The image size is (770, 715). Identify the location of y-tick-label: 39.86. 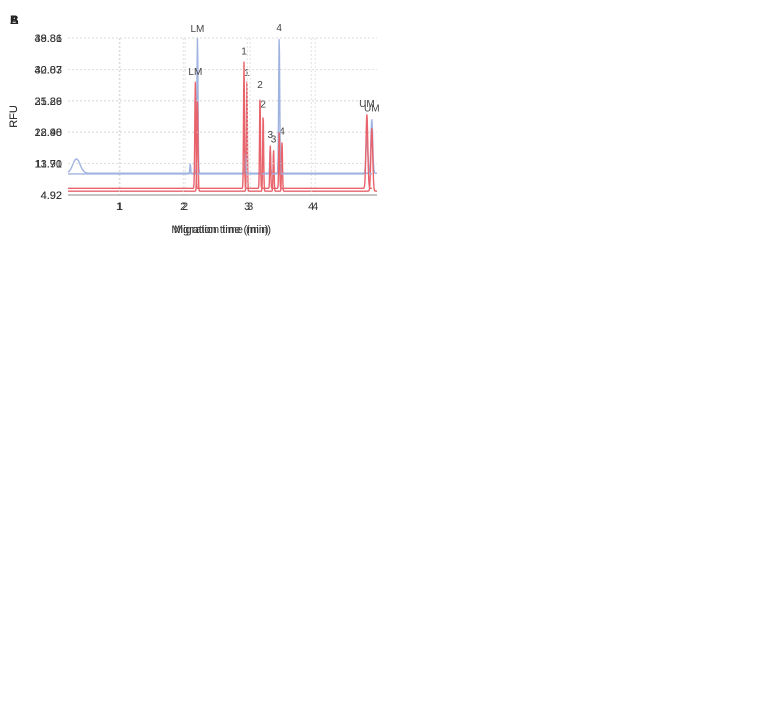
(48, 39).